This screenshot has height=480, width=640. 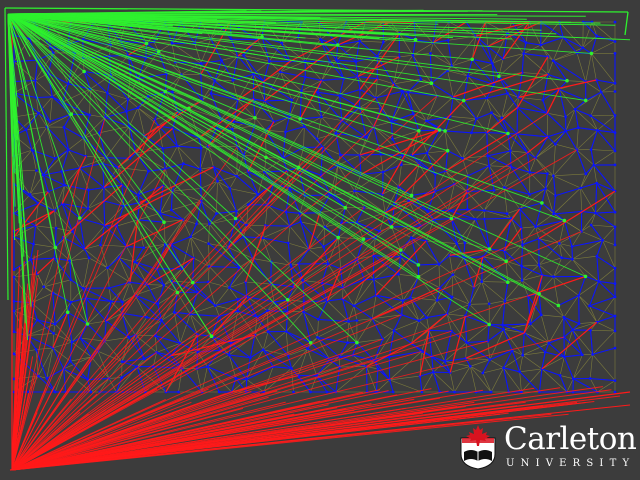 What do you see at coordinates (15, 416) in the screenshot?
I see `red-fan-edge` at bounding box center [15, 416].